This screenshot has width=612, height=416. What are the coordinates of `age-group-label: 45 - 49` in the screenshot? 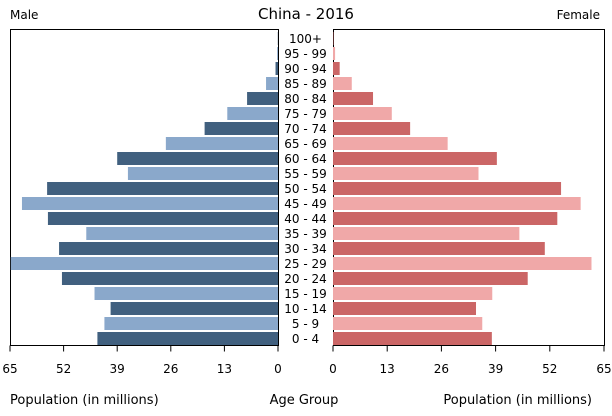 It's located at (305, 204).